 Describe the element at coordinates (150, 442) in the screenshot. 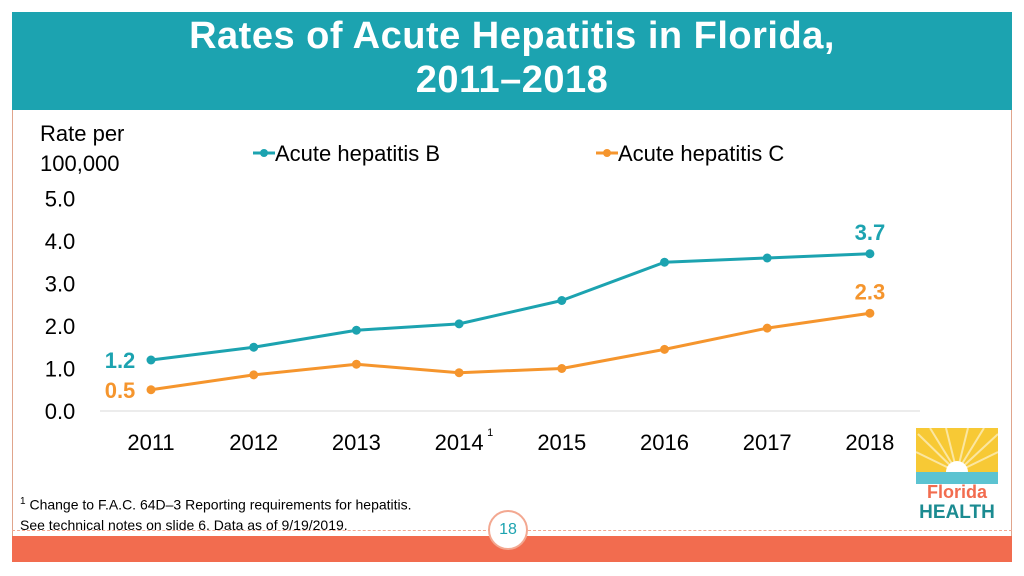

I see `x-tick-label: 2011` at that location.